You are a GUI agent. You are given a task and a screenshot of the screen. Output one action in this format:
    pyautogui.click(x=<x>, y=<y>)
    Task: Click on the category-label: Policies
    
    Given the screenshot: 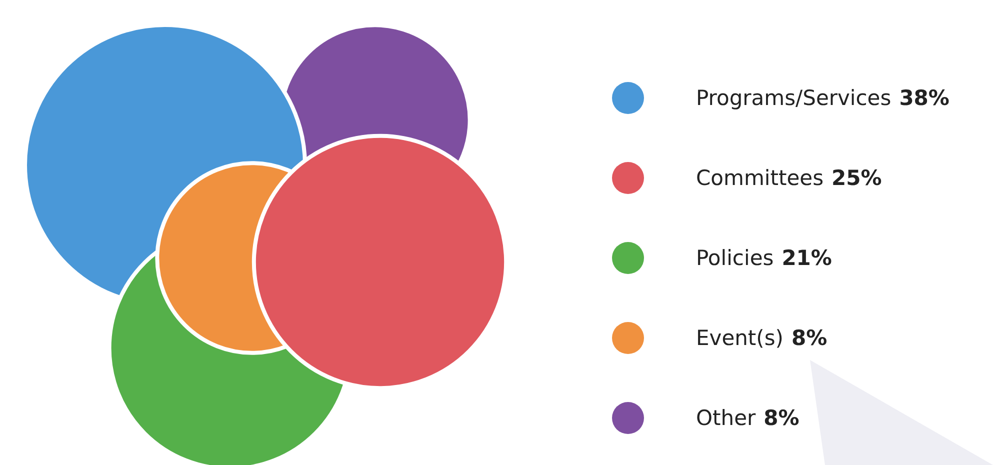 What is the action you would take?
    pyautogui.click(x=735, y=258)
    